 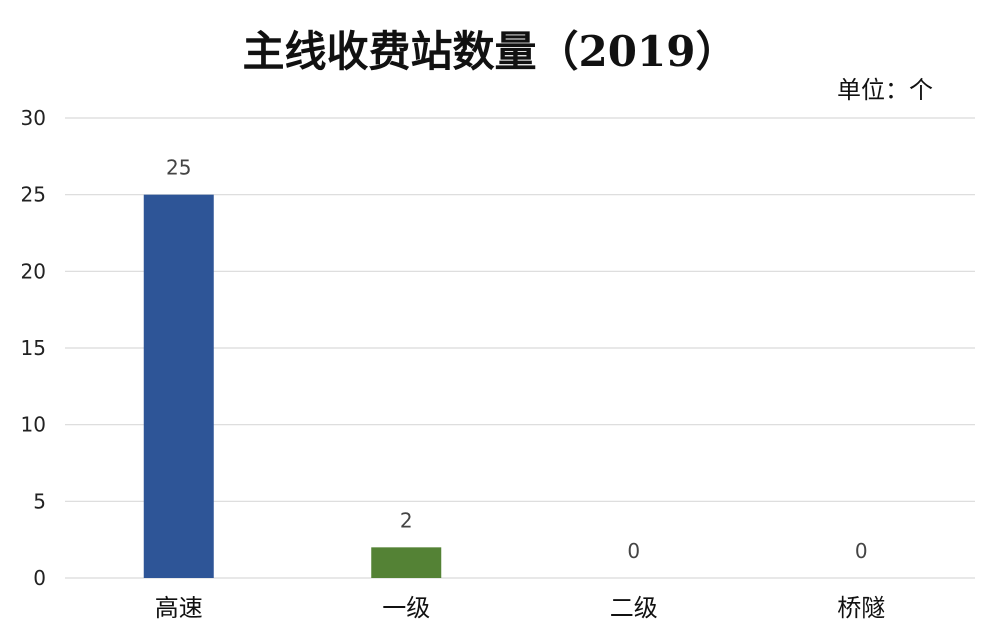 I want to click on x-category-label: 二级, so click(x=634, y=608).